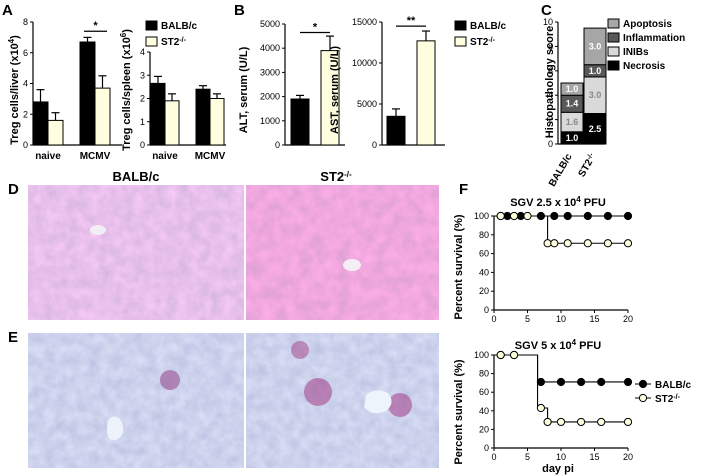 Image resolution: width=712 pixels, height=476 pixels. I want to click on stacked-bar-segment, so click(572, 89).